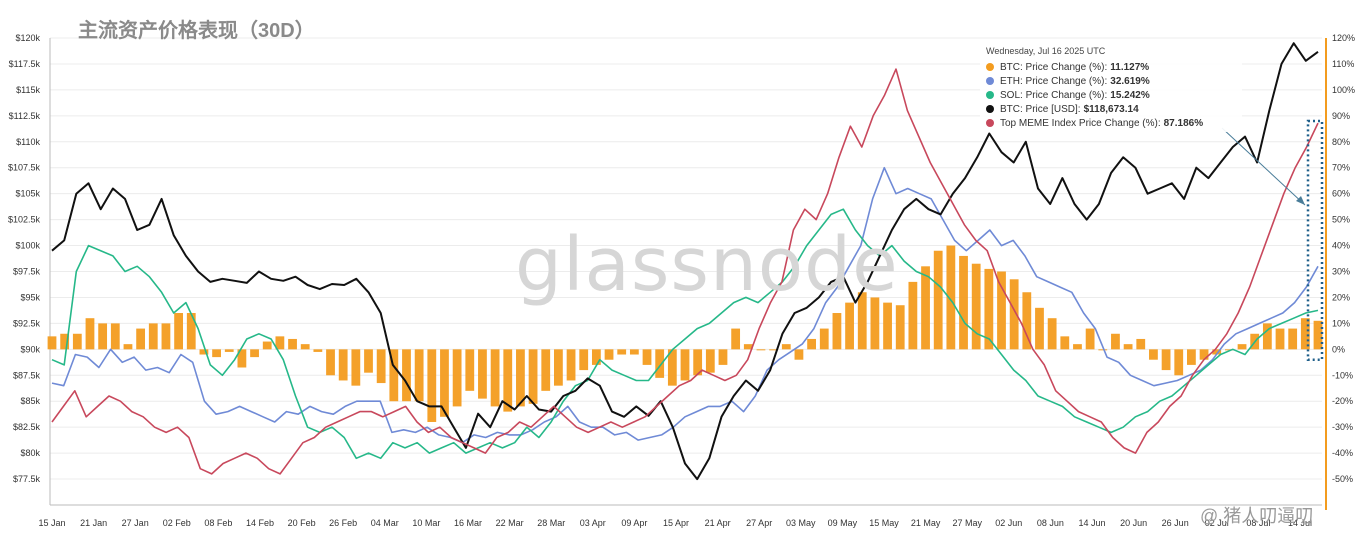 The height and width of the screenshot is (539, 1365). I want to click on tooltip-label: BTC: Price Change (%):, so click(1054, 67).